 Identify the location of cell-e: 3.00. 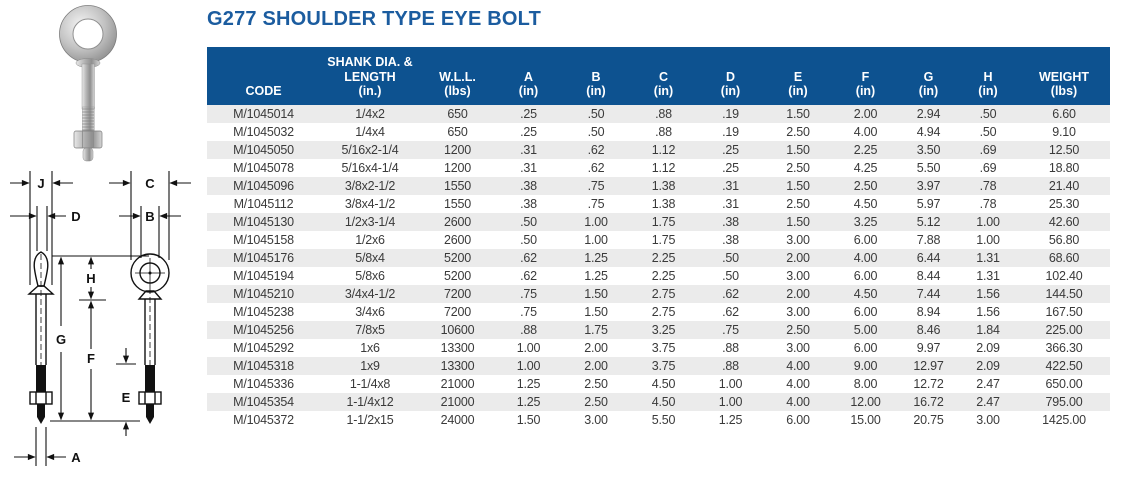
(798, 276).